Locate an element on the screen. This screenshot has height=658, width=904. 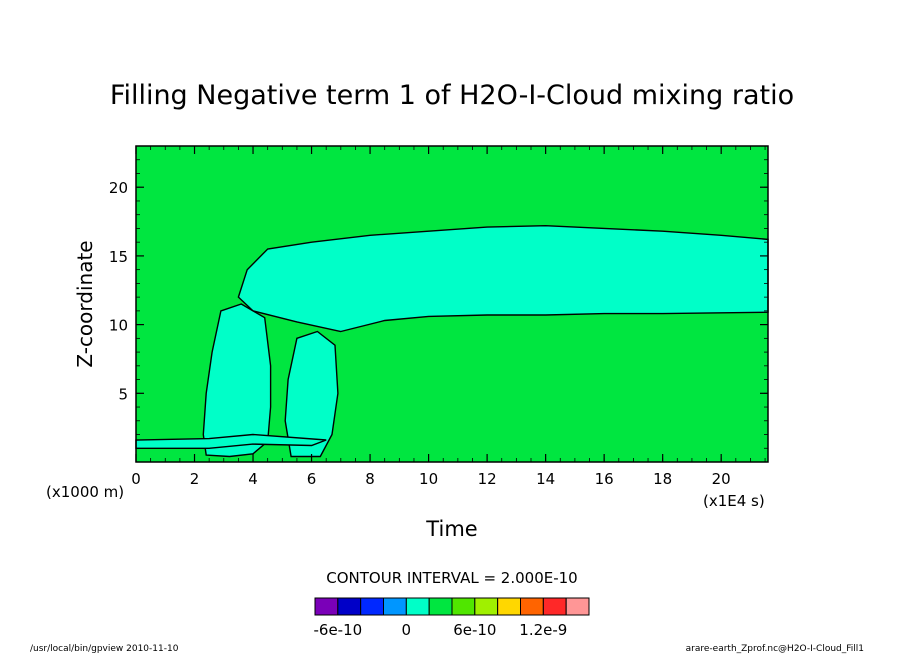
x-tick-label: 10 is located at coordinates (428, 479).